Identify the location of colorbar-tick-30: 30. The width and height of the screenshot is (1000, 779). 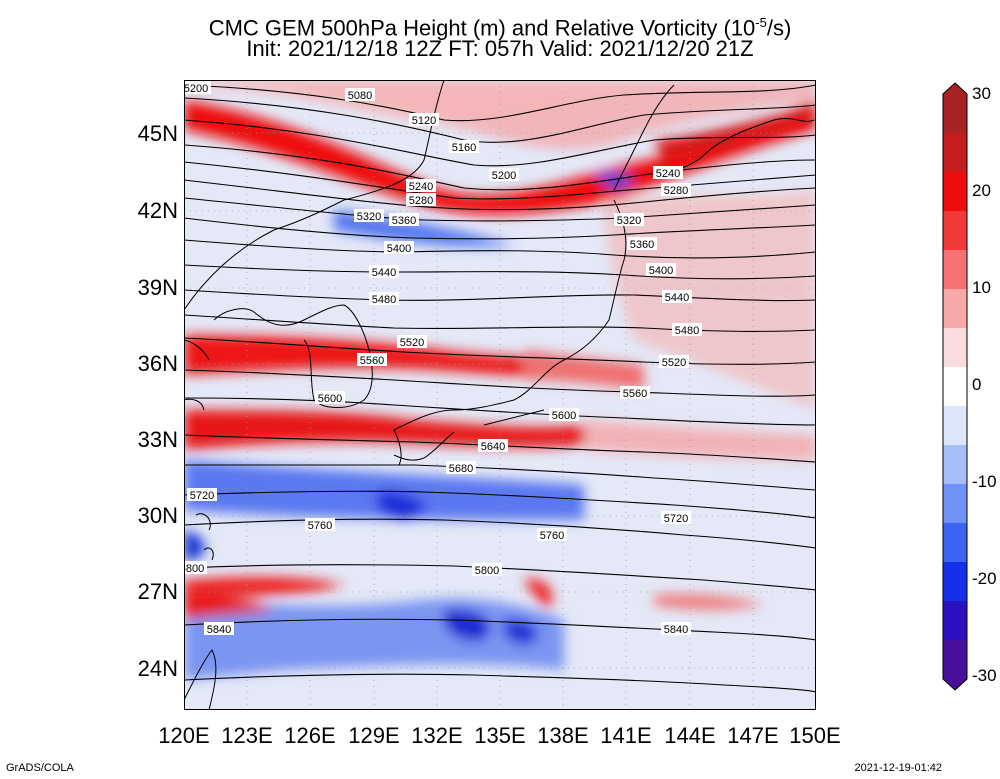
(981, 93).